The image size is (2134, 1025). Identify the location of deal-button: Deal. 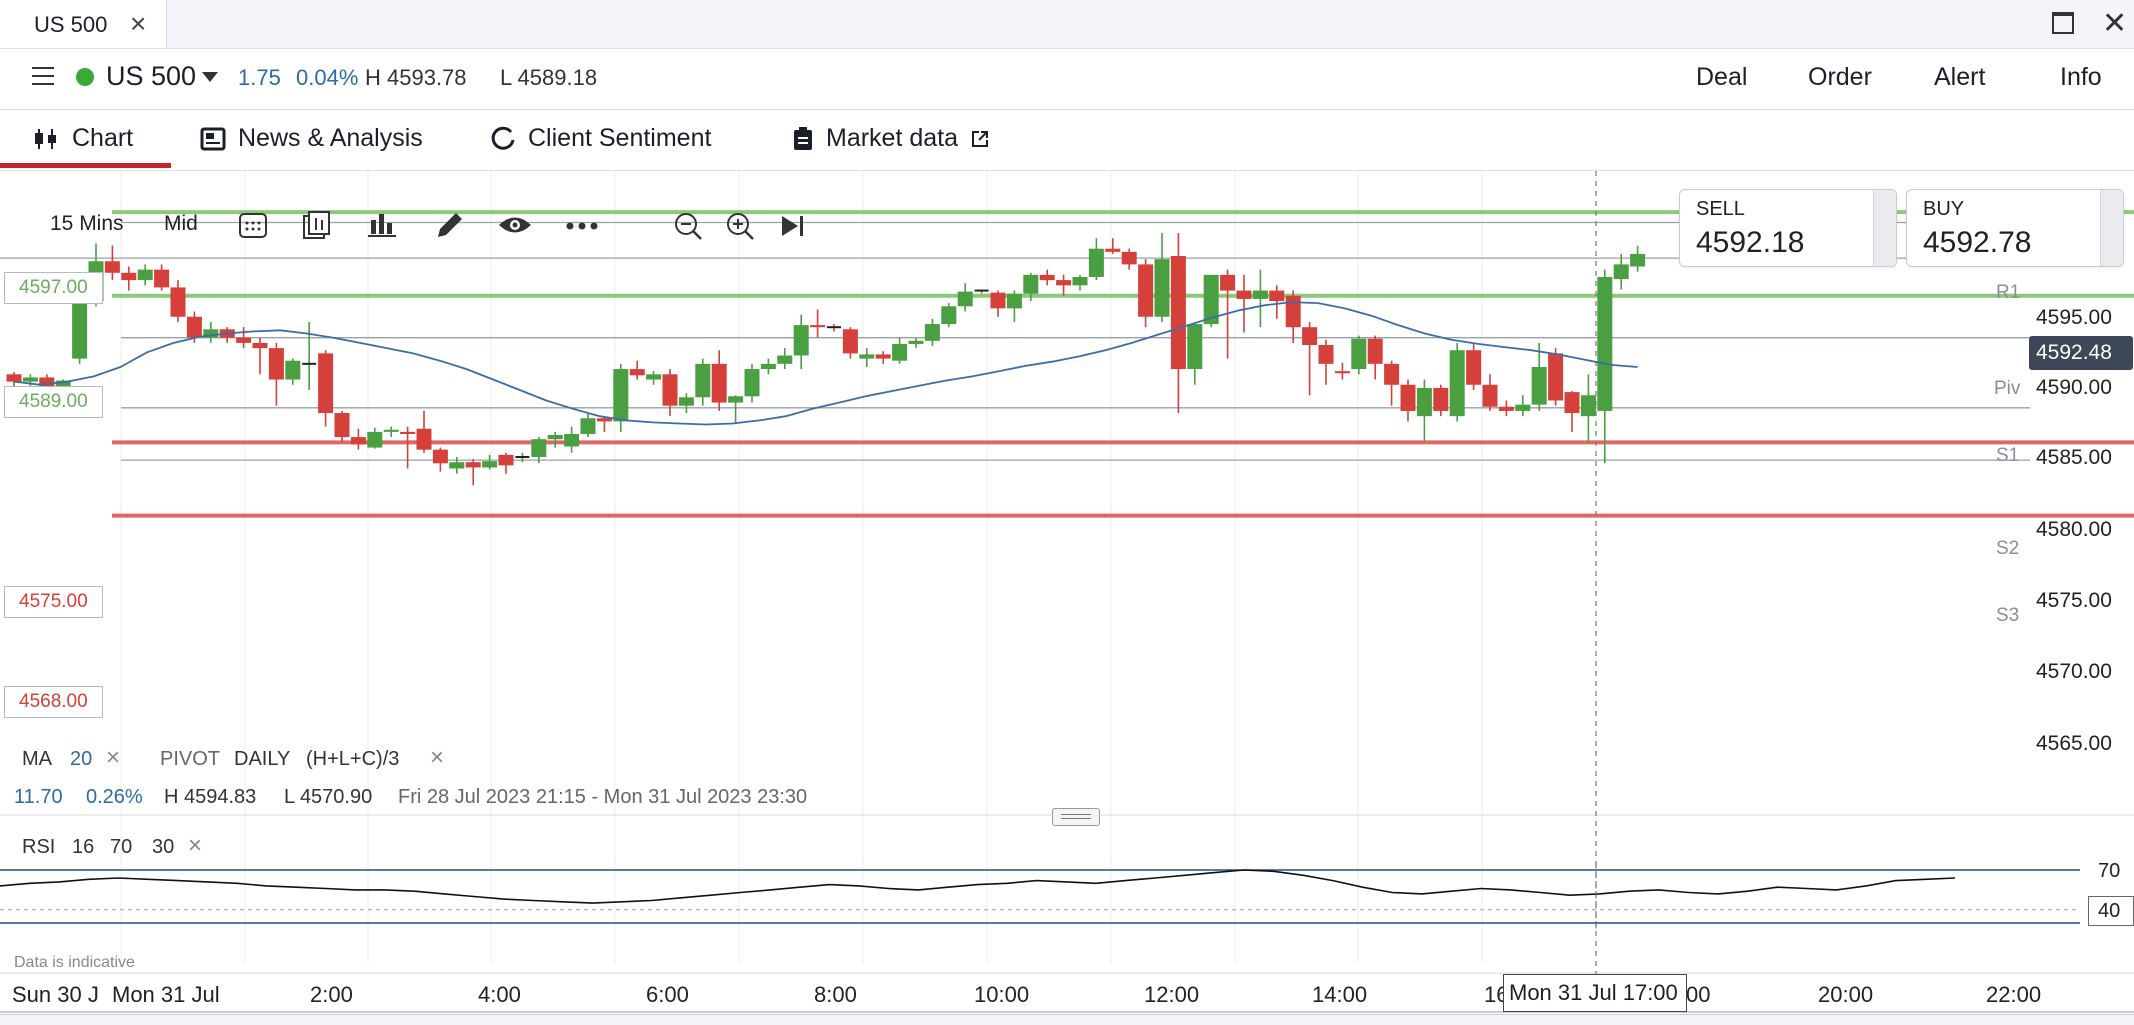
(1722, 77).